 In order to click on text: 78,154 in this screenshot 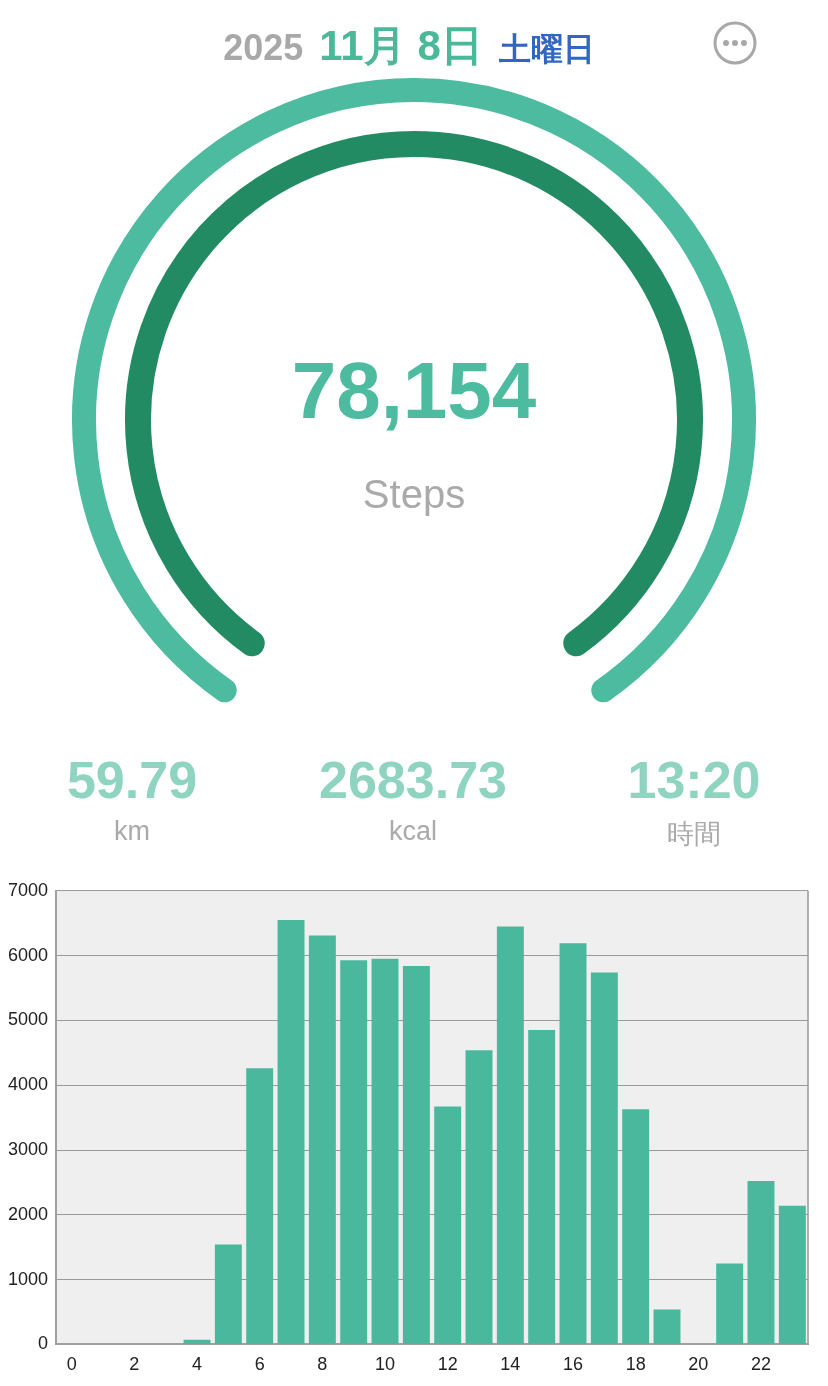, I will do `click(414, 391)`.